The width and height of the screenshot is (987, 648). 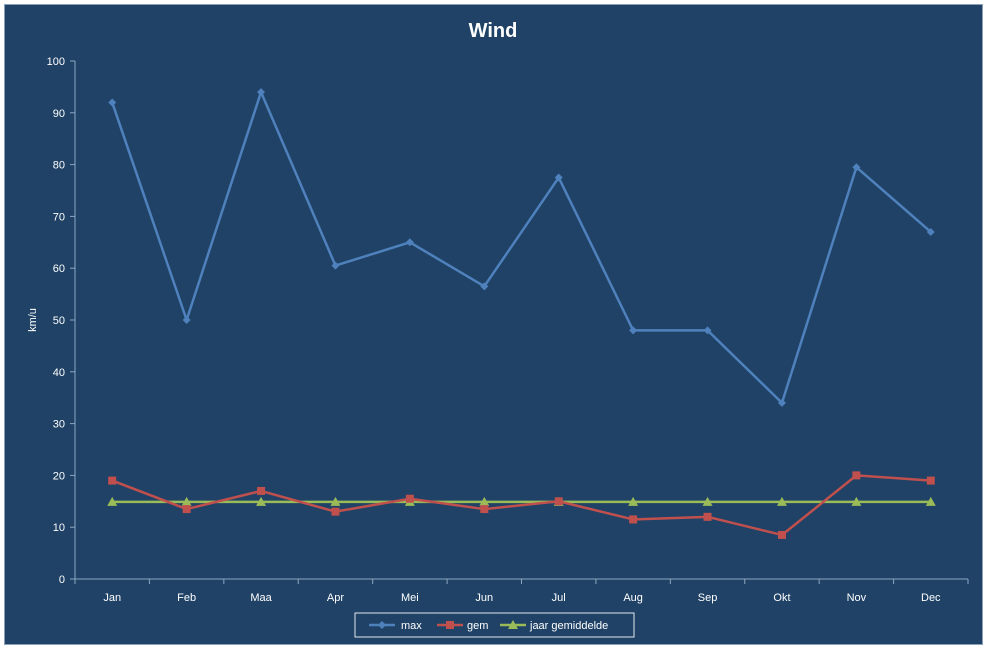 What do you see at coordinates (59, 425) in the screenshot?
I see `y-tick-label: 30` at bounding box center [59, 425].